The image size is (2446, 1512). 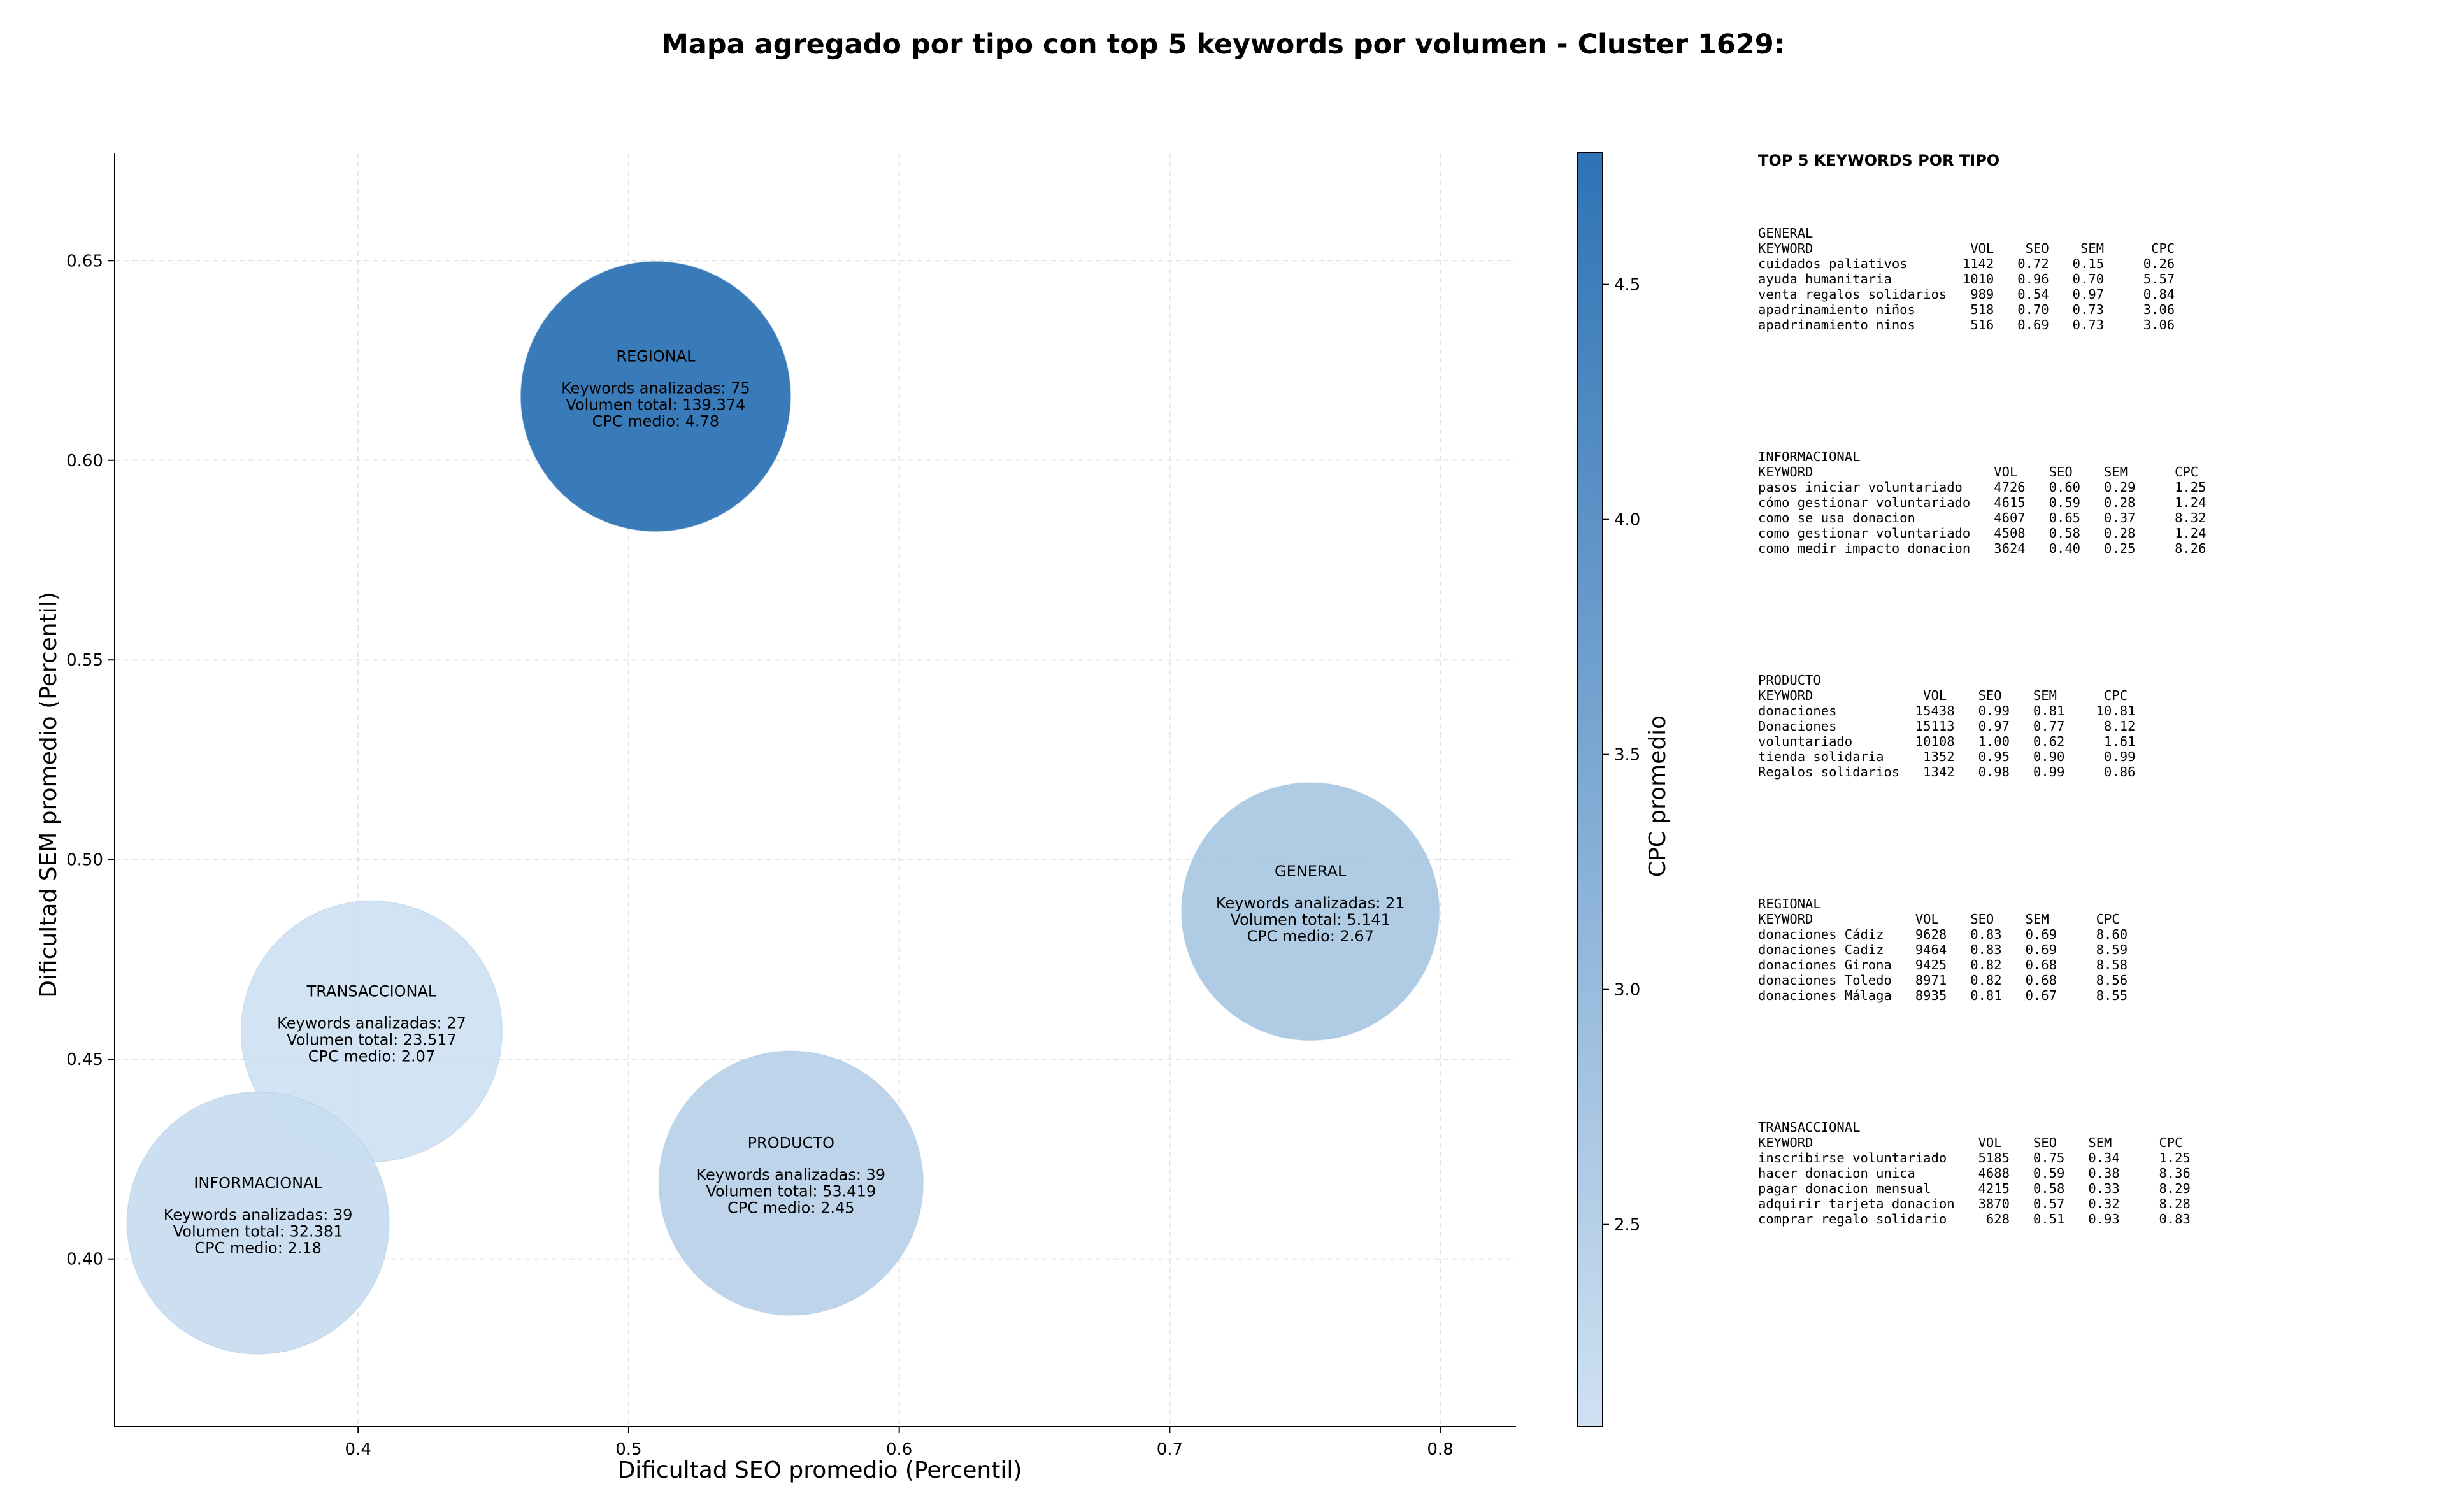 What do you see at coordinates (1974, 1173) in the screenshot?
I see `panel-keyword-row: hacer donacion unica 4688 0.59 0.38 8.36` at bounding box center [1974, 1173].